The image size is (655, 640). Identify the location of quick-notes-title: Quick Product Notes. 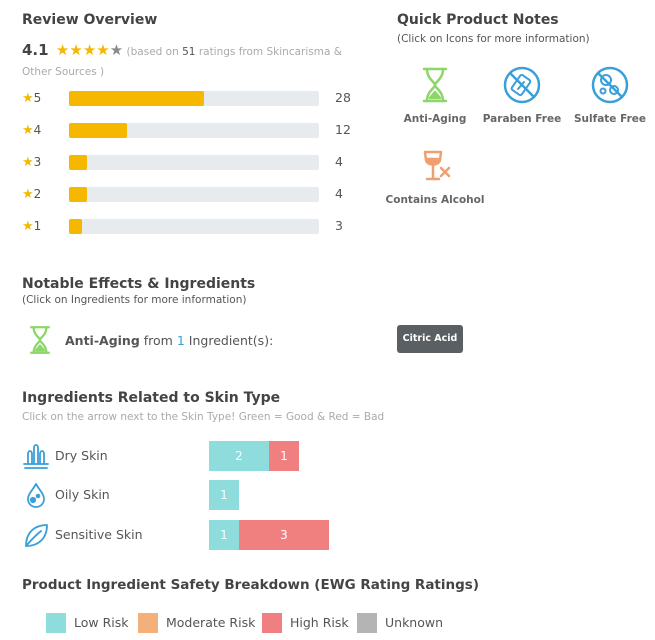
(478, 20).